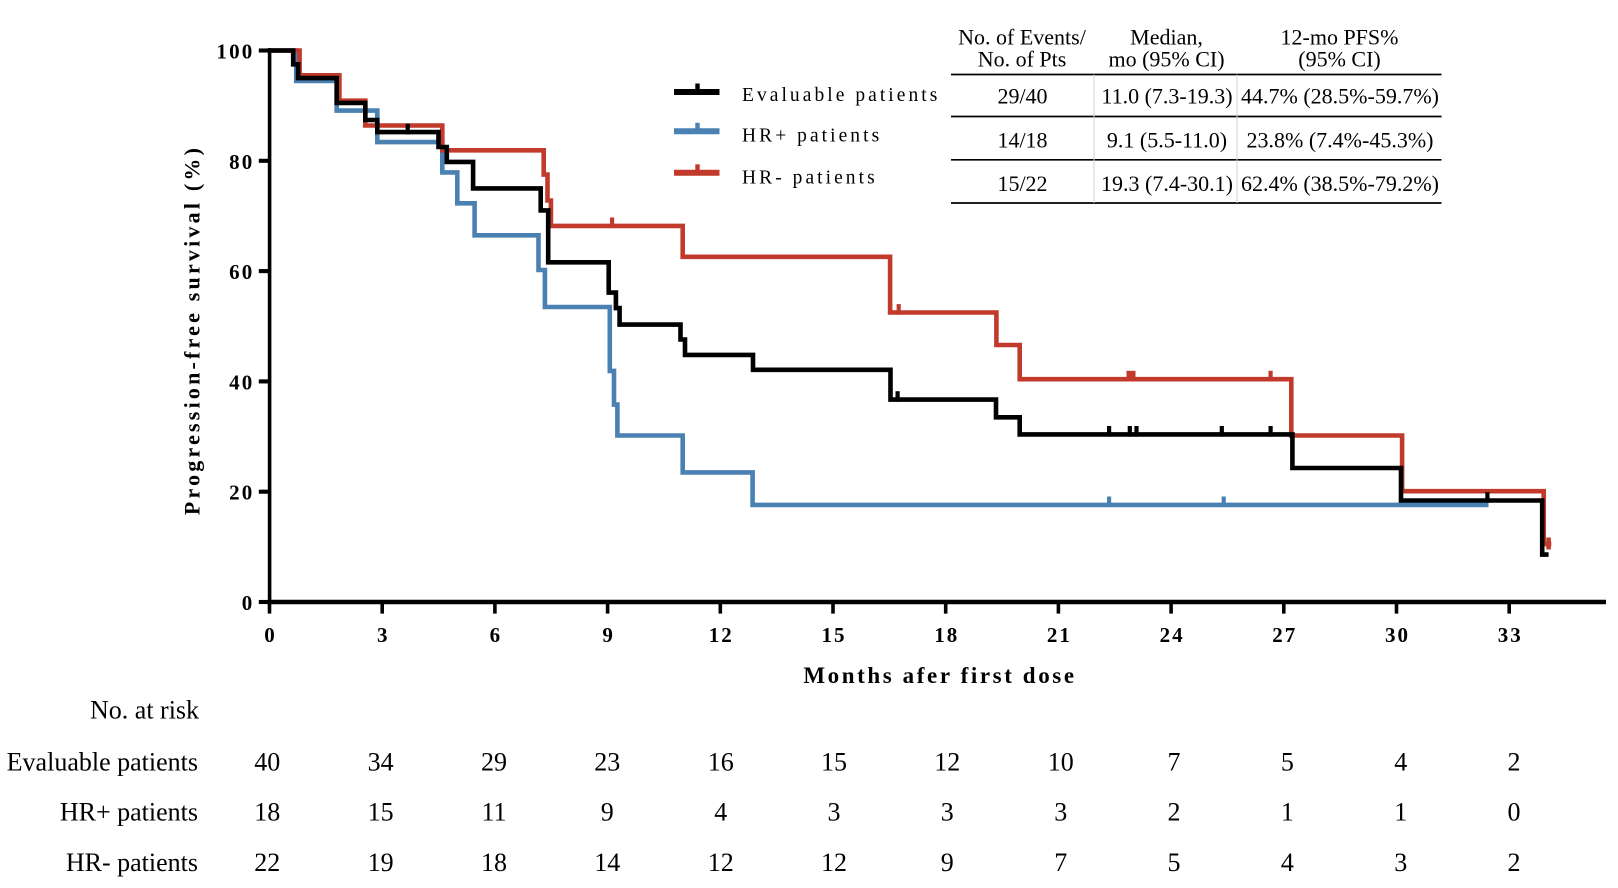 This screenshot has height=888, width=1618. Describe the element at coordinates (1166, 37) in the screenshot. I see `svg-text: Median,` at that location.